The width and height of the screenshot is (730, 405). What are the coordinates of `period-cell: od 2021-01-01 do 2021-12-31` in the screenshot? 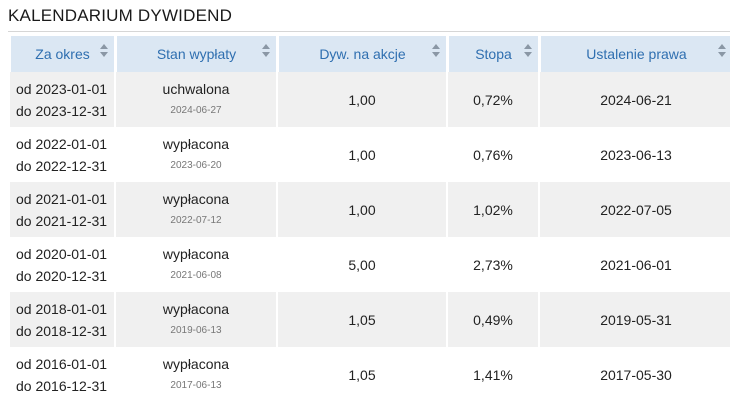 It's located at (62, 209).